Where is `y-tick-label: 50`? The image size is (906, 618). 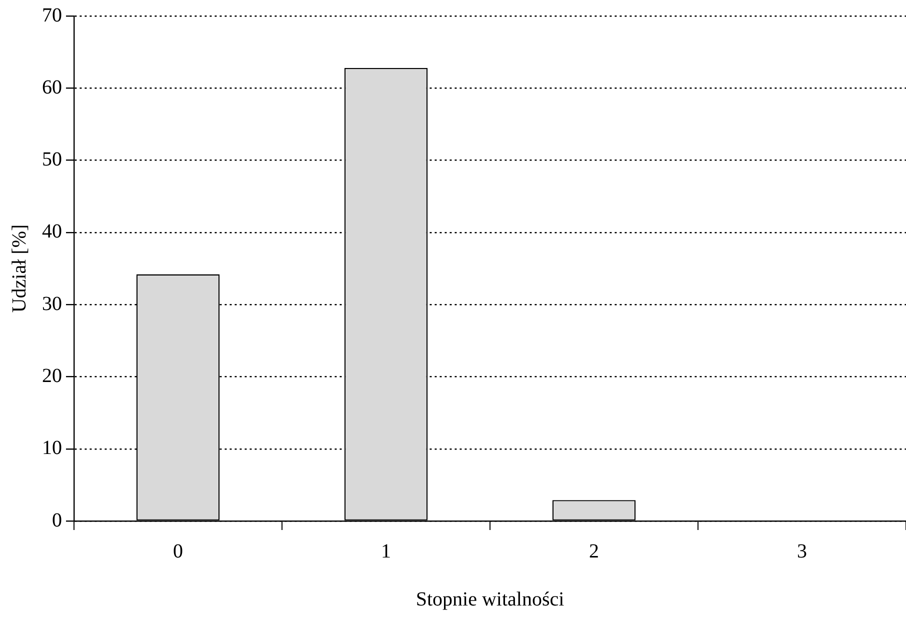
y-tick-label: 50 is located at coordinates (52, 159).